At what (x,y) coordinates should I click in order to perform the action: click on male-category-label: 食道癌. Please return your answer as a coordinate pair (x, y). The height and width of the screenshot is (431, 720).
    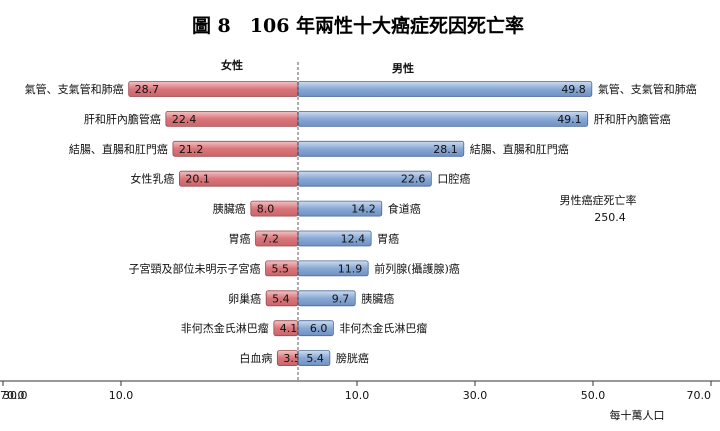
    Looking at the image, I should click on (404, 209).